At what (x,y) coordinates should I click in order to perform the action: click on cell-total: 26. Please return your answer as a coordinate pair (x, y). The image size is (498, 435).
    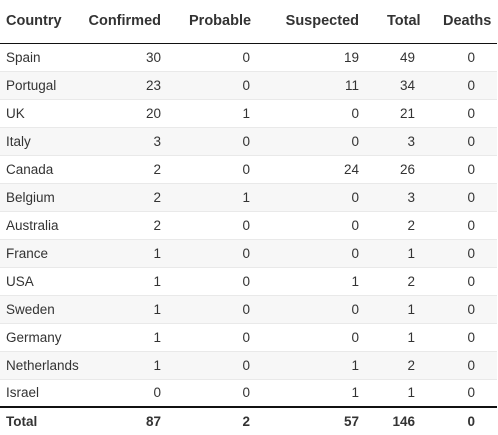
    Looking at the image, I should click on (409, 169).